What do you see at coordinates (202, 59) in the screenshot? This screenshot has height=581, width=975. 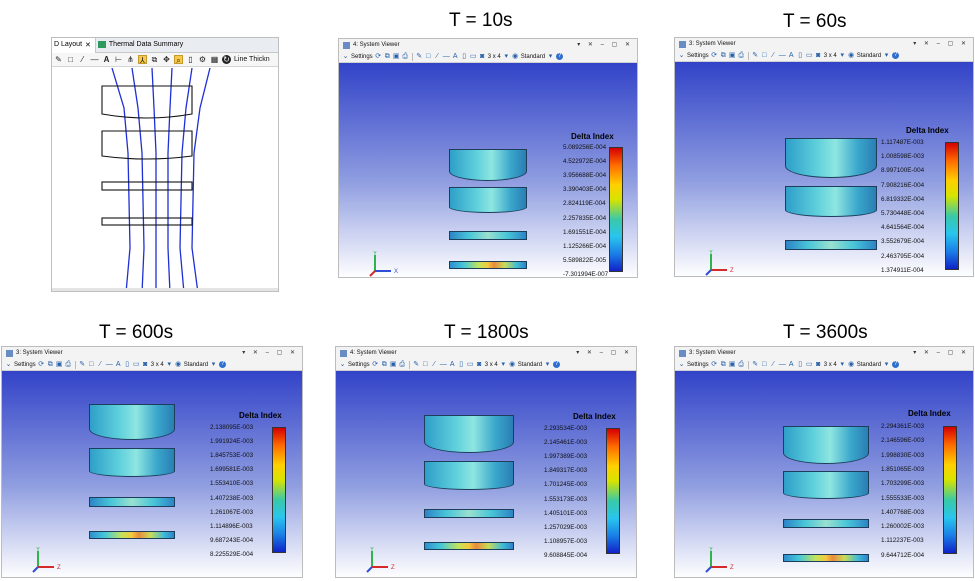 I see `settings-icon: ⚙` at bounding box center [202, 59].